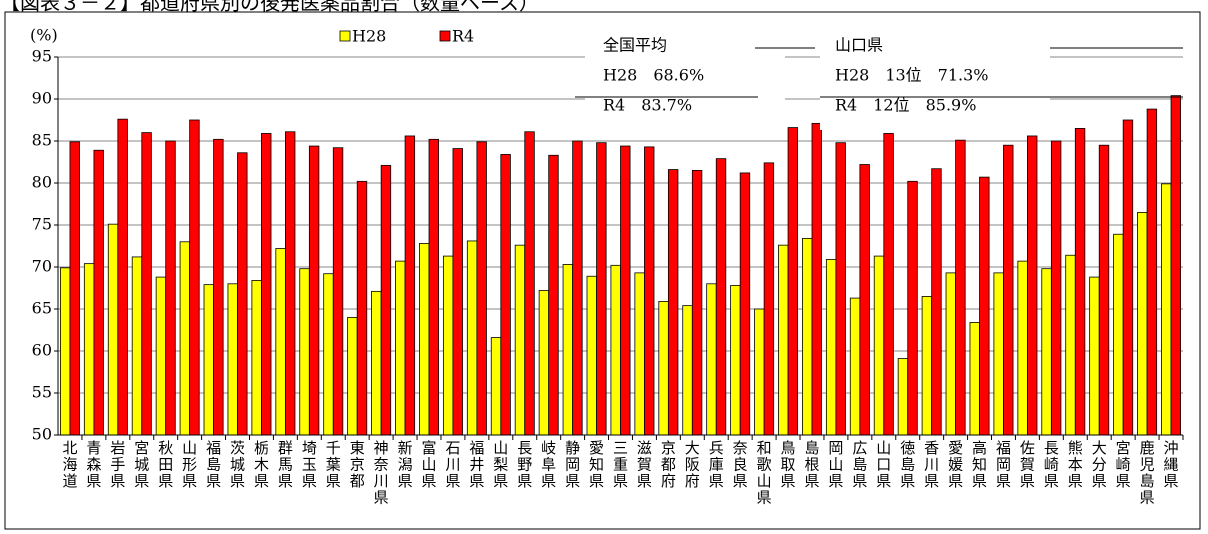 This screenshot has width=1208, height=534. What do you see at coordinates (237, 464) in the screenshot?
I see `x-tick-label: 茨城県` at bounding box center [237, 464].